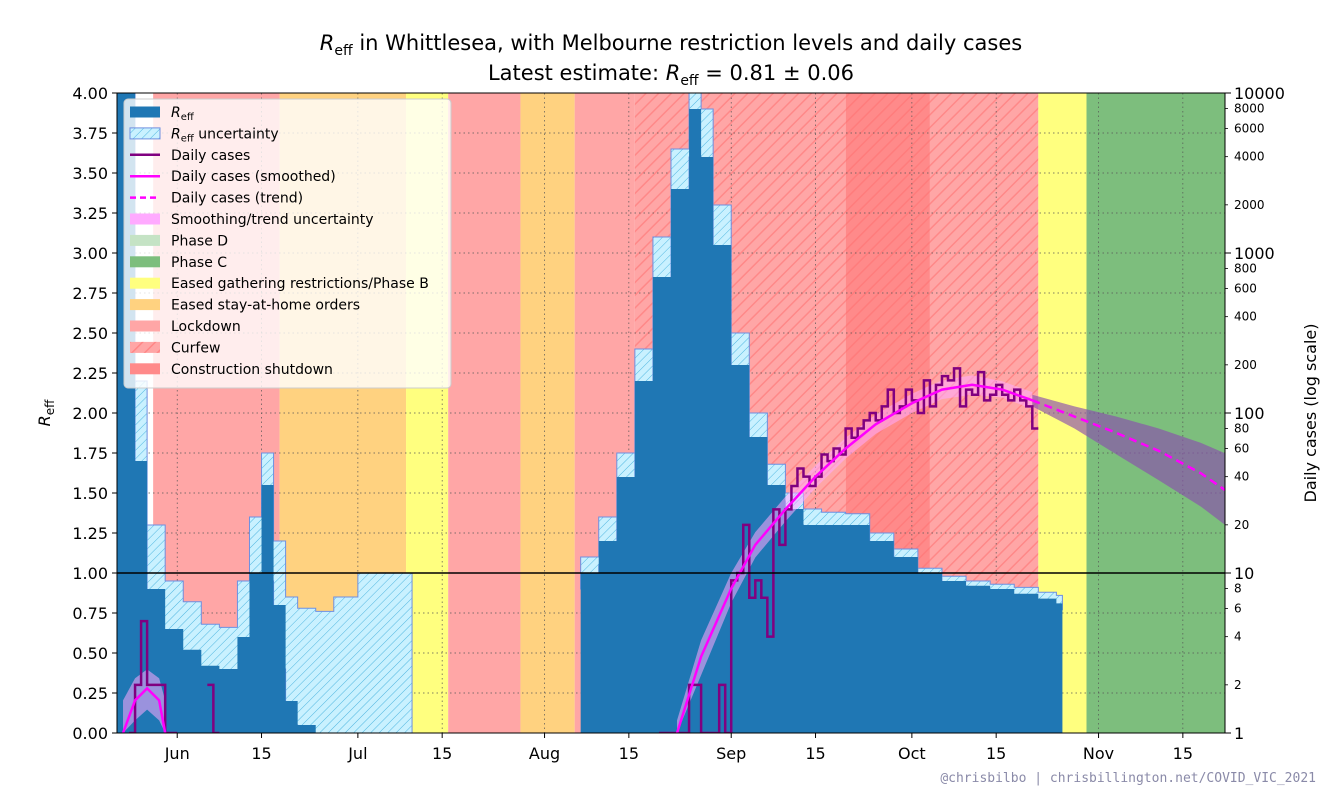  Describe the element at coordinates (90, 173) in the screenshot. I see `left-tick-label-14: 3.50` at that location.